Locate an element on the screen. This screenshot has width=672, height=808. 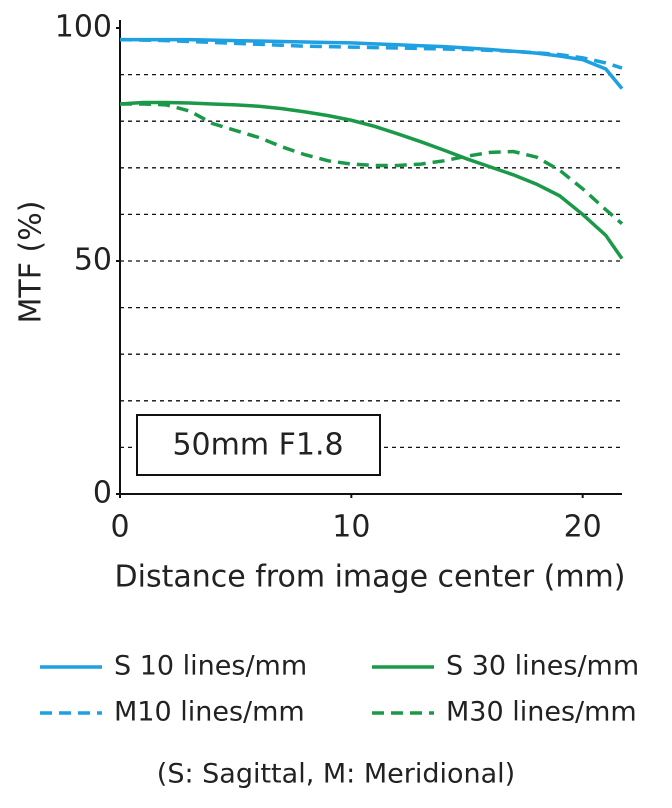
footnote: (S: Sagittal, M: Meridional) is located at coordinates (336, 774).